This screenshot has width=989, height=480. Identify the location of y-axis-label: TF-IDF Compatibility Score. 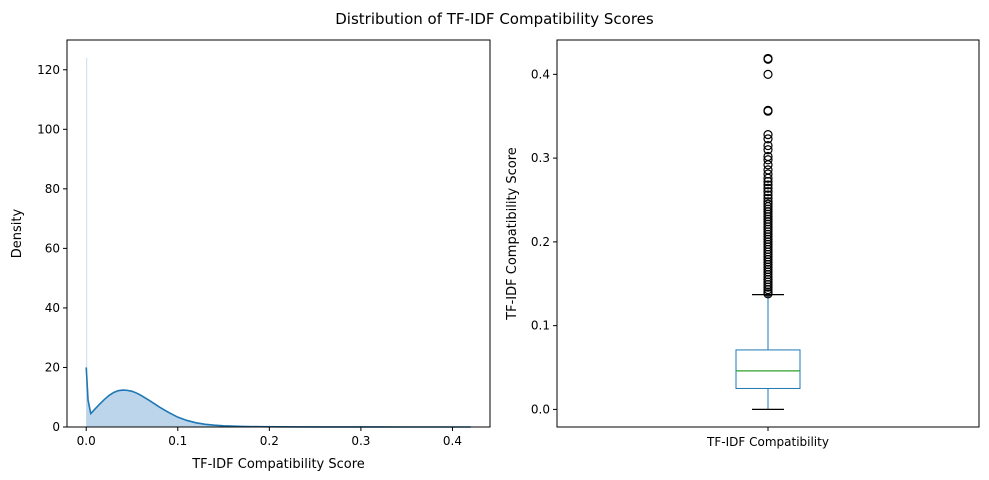
(512, 234).